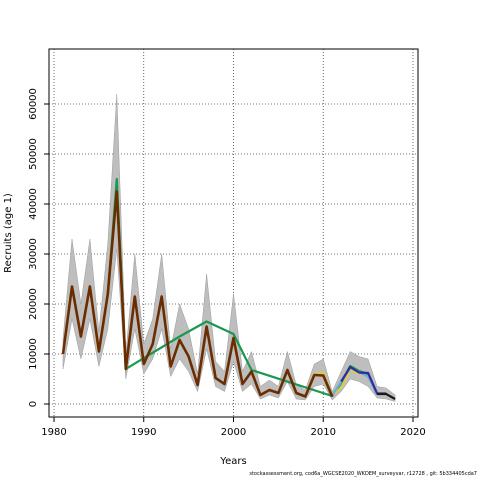  I want to click on y-axis: 0 10000 20000 30000 40000 50000 60000, so click(38, 247).